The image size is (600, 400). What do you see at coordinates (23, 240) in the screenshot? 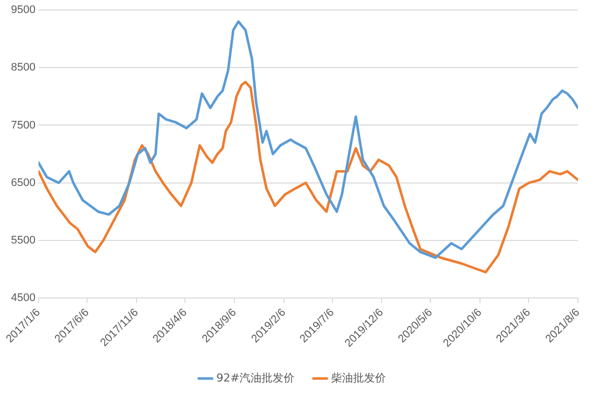
I see `y-tick-label: 5500` at bounding box center [23, 240].